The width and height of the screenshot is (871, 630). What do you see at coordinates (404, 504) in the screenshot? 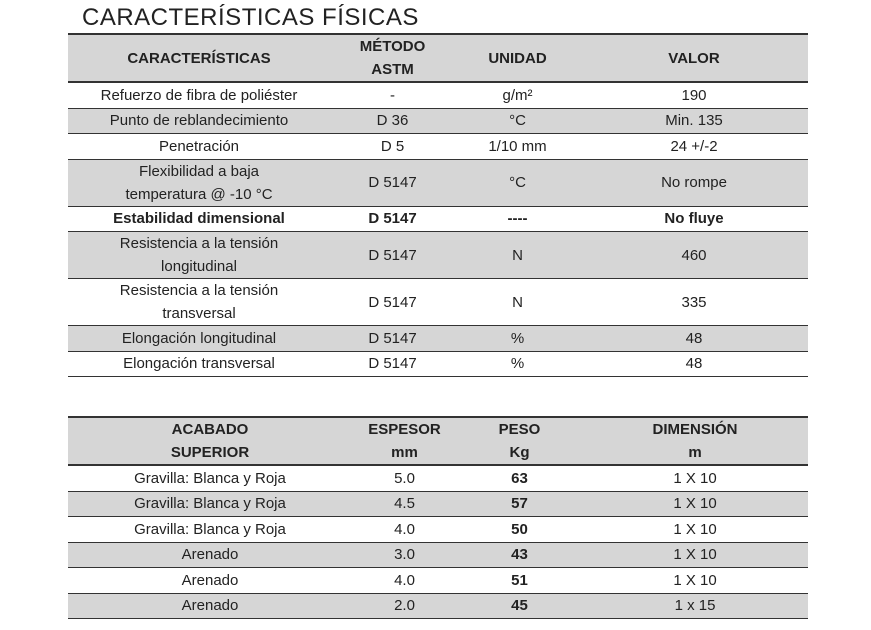
I see `cell: 4.5` at bounding box center [404, 504].